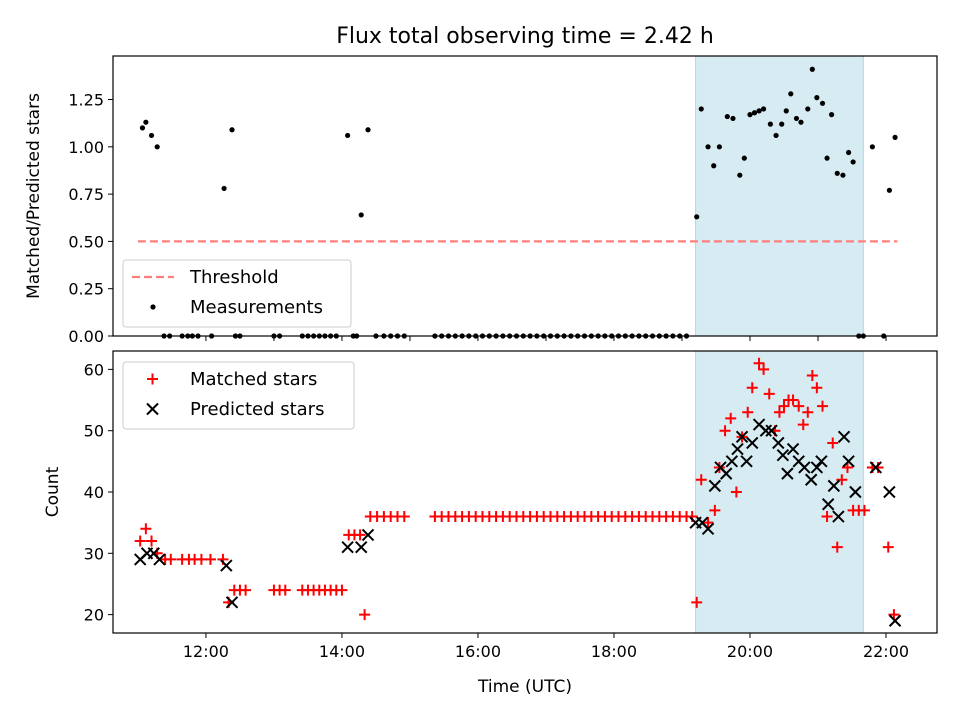  I want to click on bottom-y-tick-label: 40, so click(94, 492).